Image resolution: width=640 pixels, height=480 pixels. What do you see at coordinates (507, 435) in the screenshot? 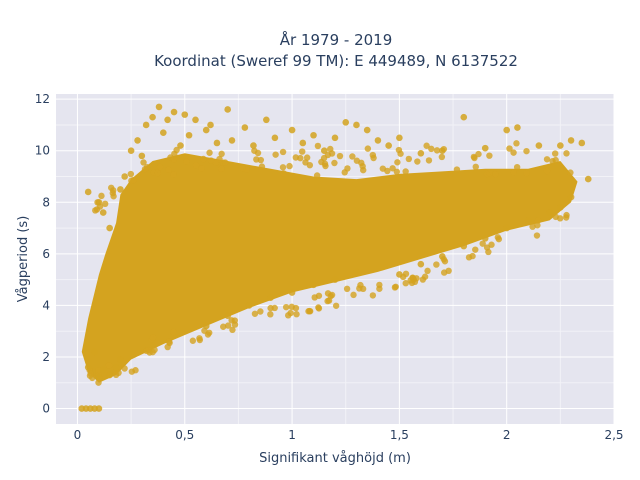
I see `x-tick-label: 2` at bounding box center [507, 435].